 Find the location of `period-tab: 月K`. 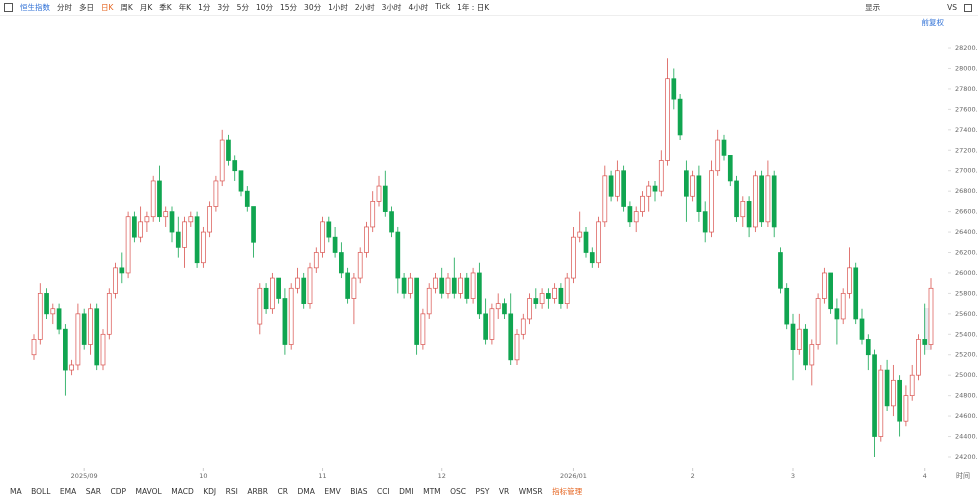

period-tab: 月K is located at coordinates (146, 7).